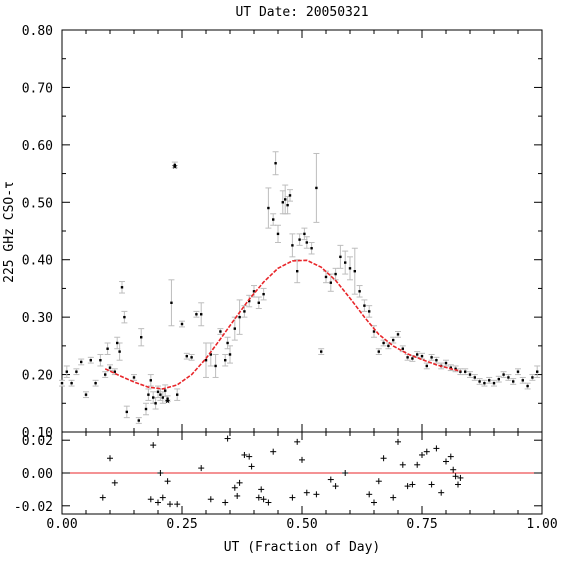 Image resolution: width=574 pixels, height=579 pixels. I want to click on x-axis-label: UT (Fraction of Day), so click(302, 547).